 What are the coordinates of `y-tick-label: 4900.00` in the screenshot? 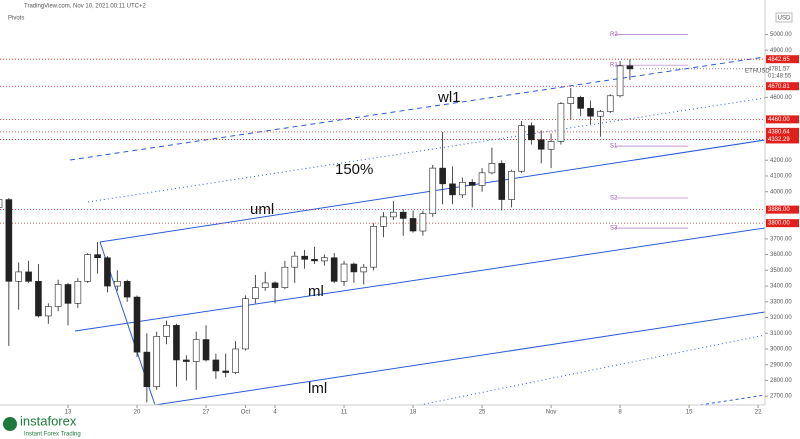 It's located at (781, 51).